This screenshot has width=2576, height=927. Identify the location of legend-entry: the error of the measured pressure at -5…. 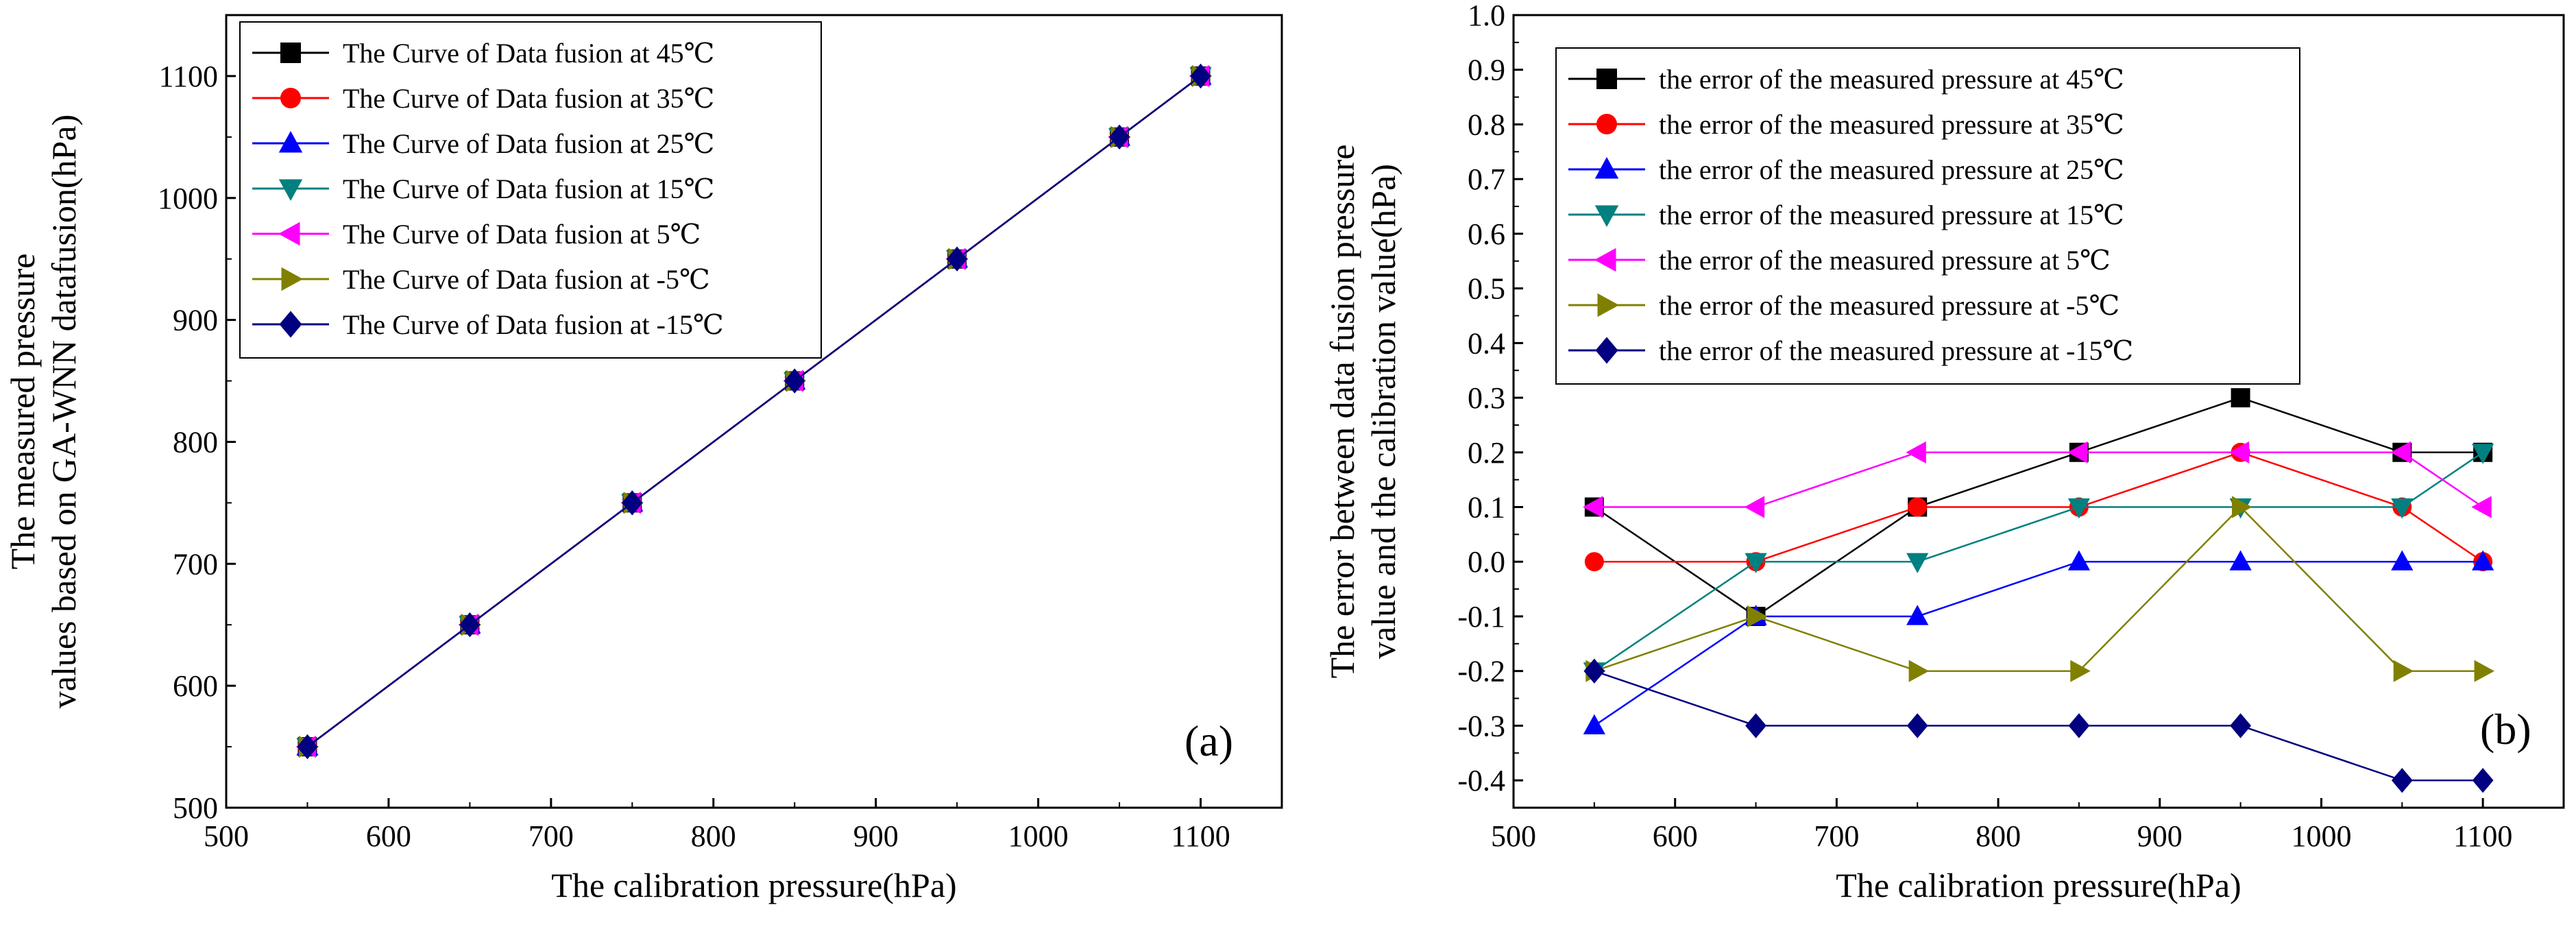
(1889, 305).